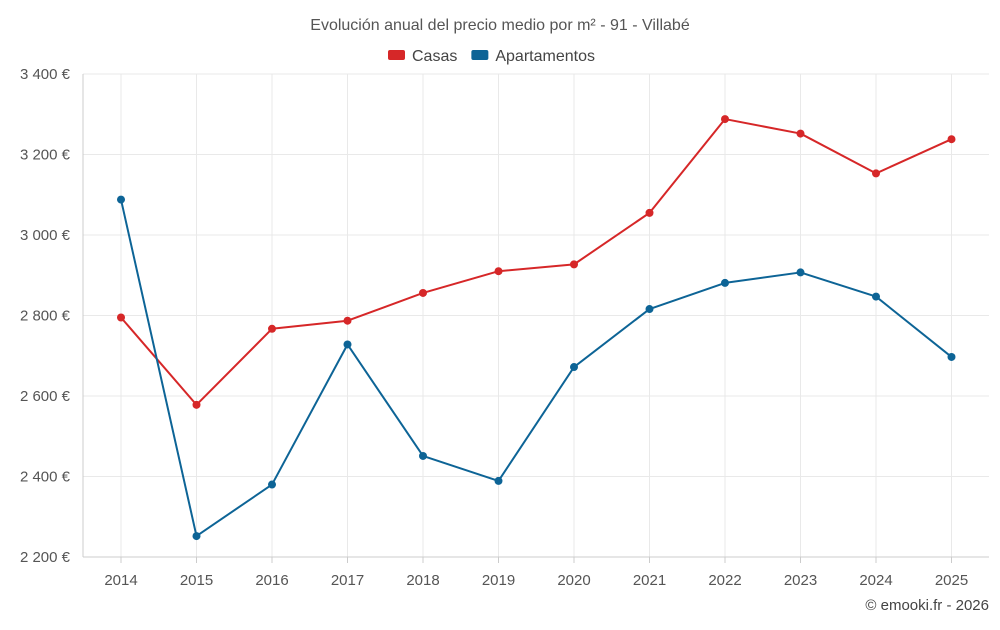  Describe the element at coordinates (800, 133) in the screenshot. I see `data-point-casas-2023` at that location.